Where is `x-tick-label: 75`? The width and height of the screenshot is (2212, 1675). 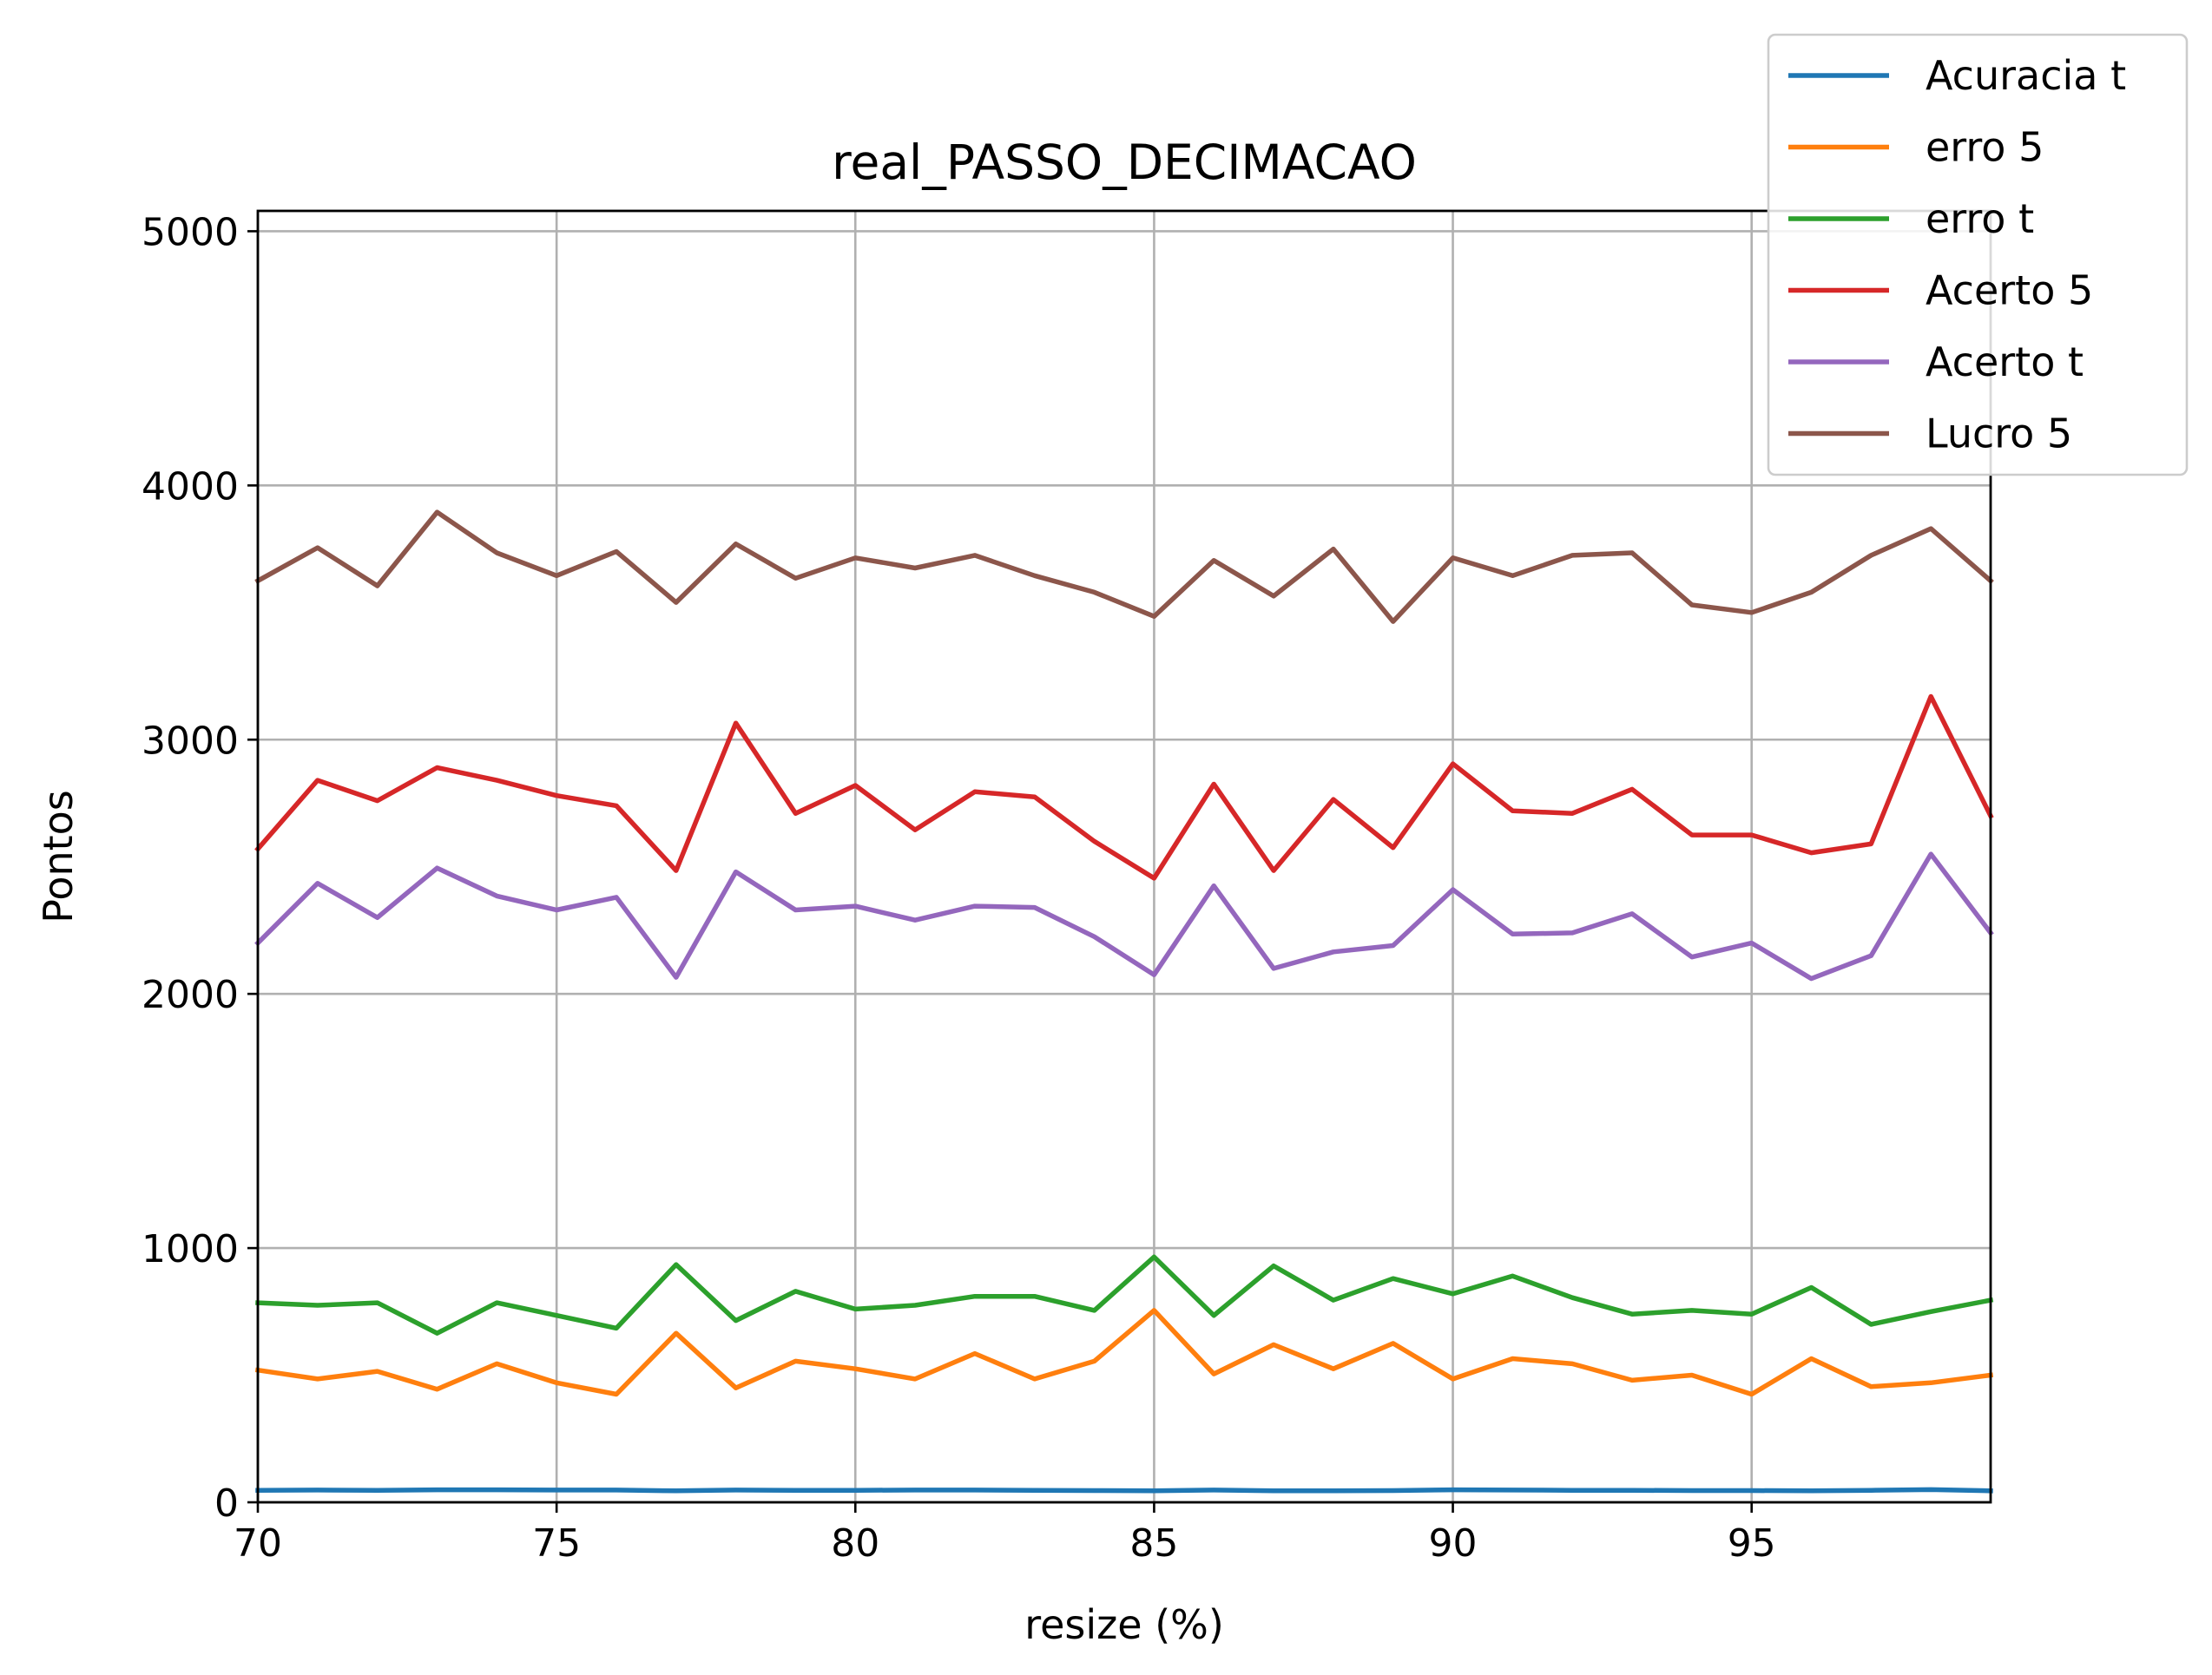 x-tick-label: 75 is located at coordinates (556, 1543).